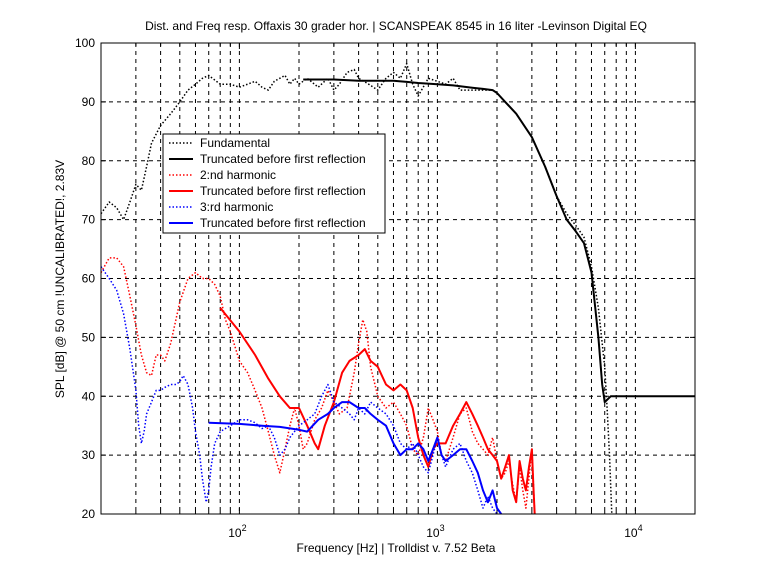  Describe the element at coordinates (89, 161) in the screenshot. I see `y-tick-label: 80` at that location.